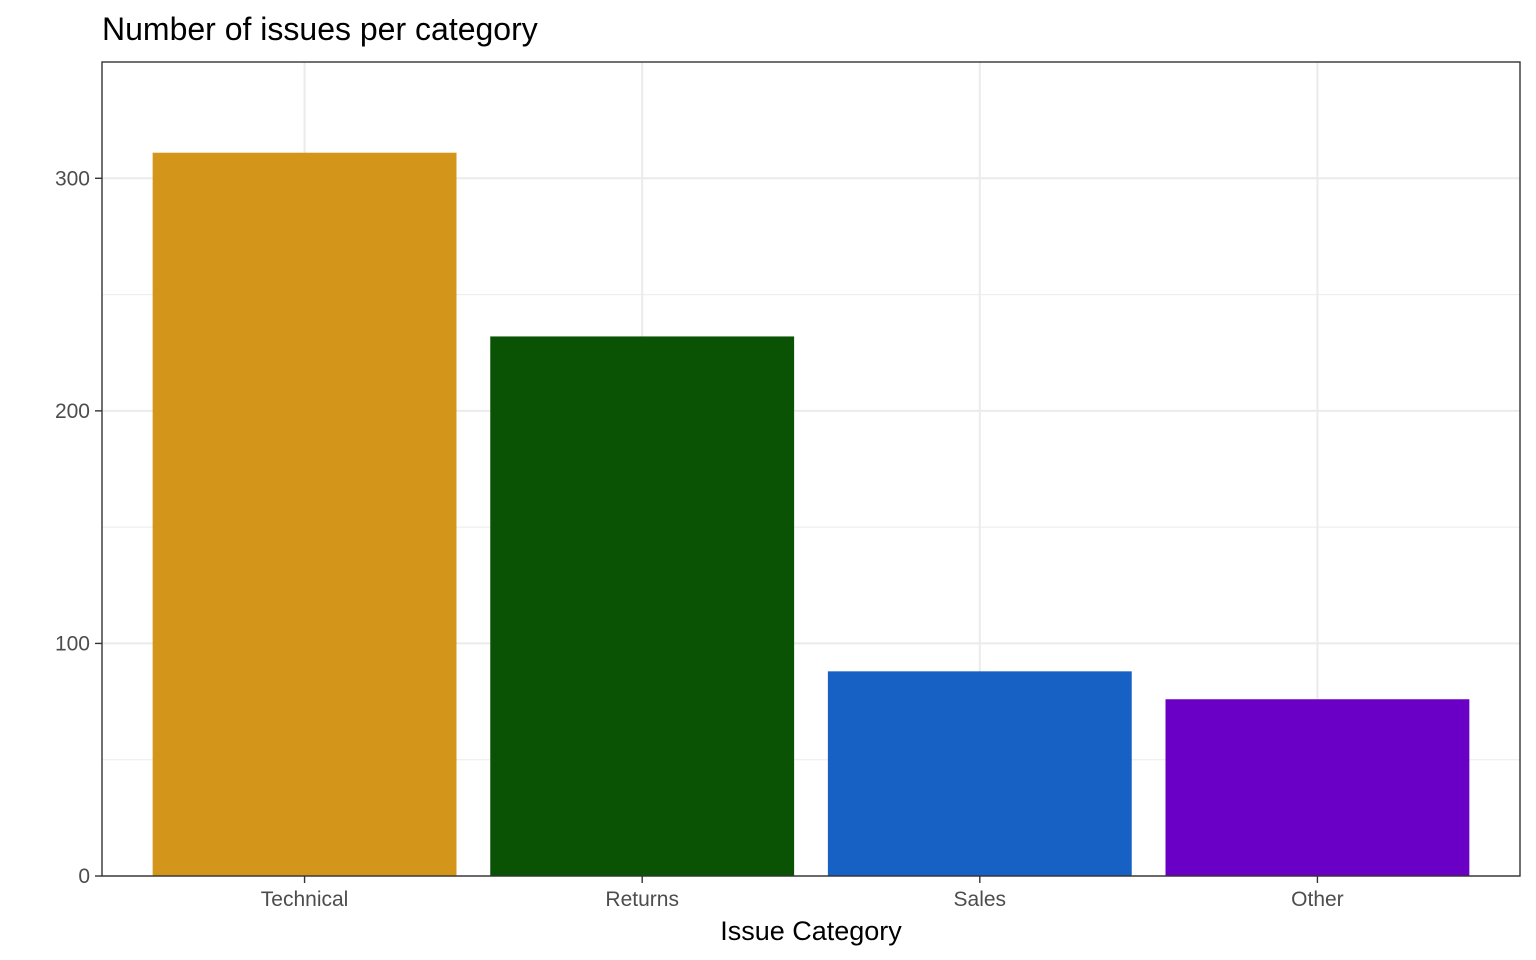 This screenshot has width=1536, height=960. I want to click on x-tick-label: Sales, so click(980, 899).